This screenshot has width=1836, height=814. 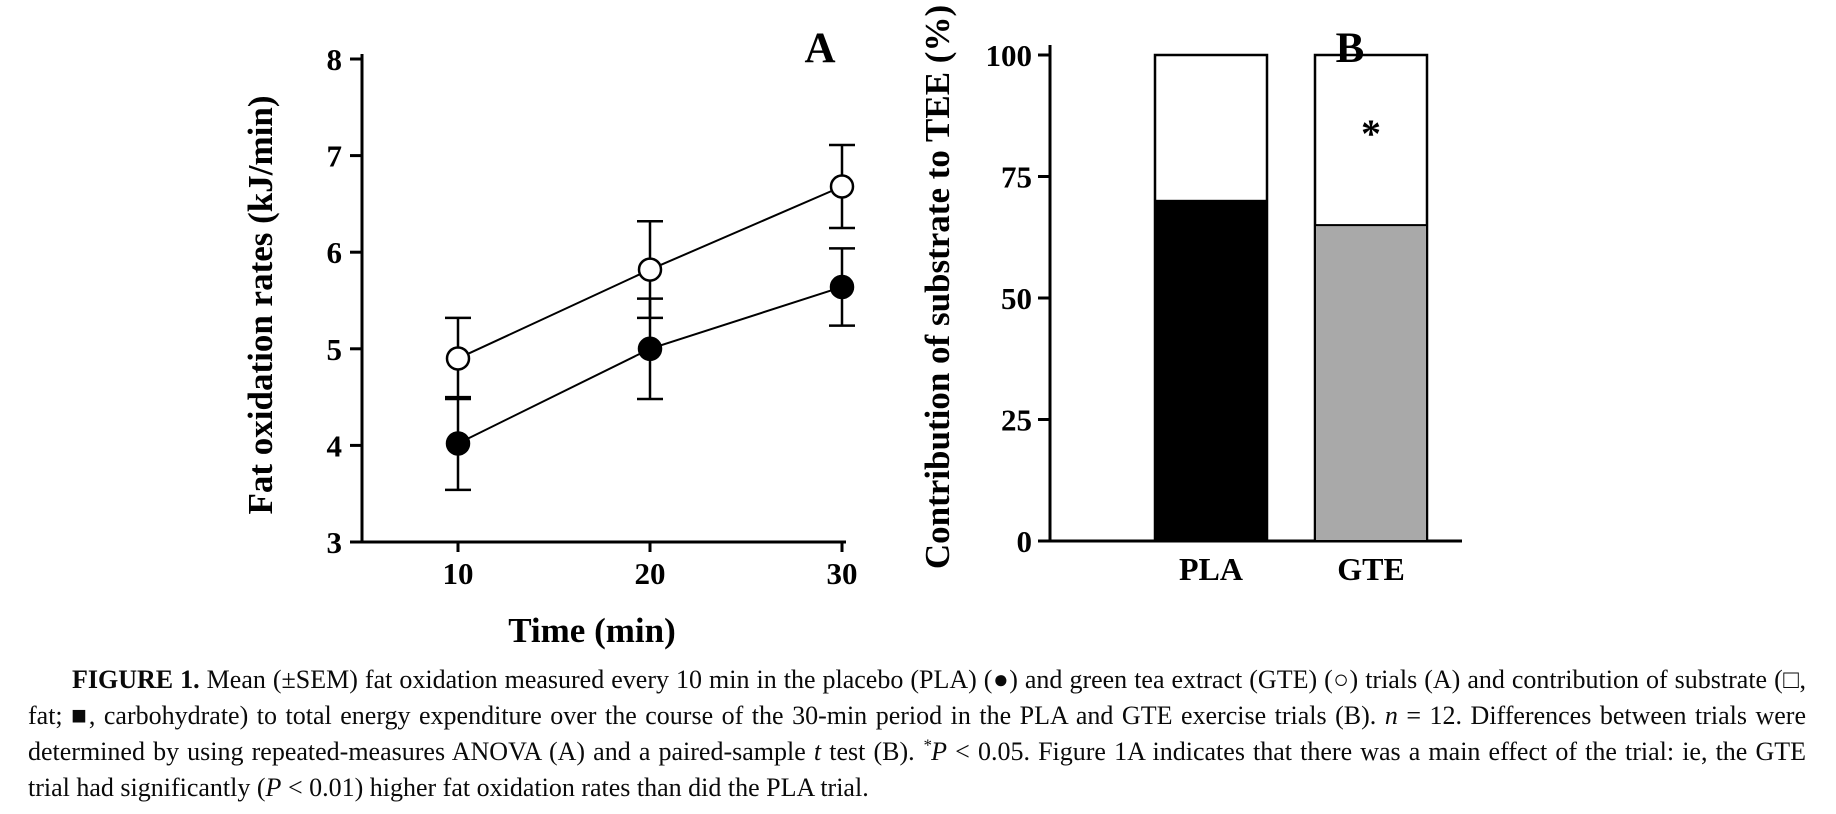 What do you see at coordinates (1391, 715) in the screenshot?
I see `caption-segment: n` at bounding box center [1391, 715].